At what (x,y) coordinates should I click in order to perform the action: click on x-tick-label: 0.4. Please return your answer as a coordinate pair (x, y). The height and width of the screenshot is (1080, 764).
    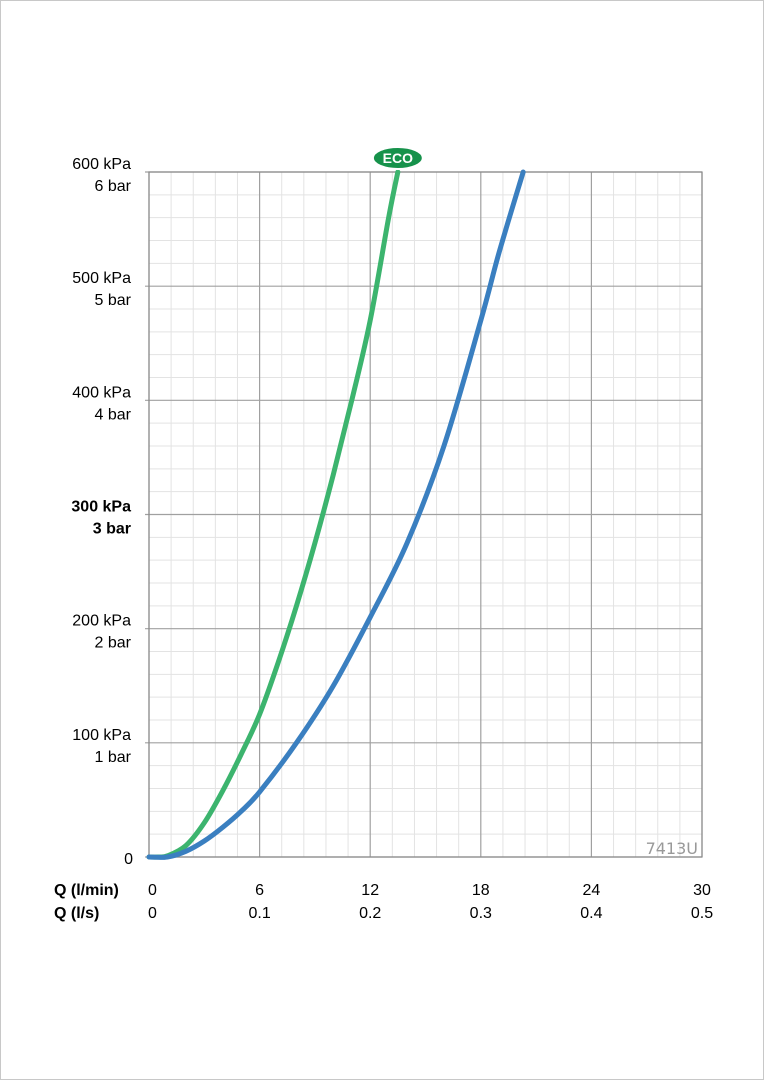
    Looking at the image, I should click on (591, 913).